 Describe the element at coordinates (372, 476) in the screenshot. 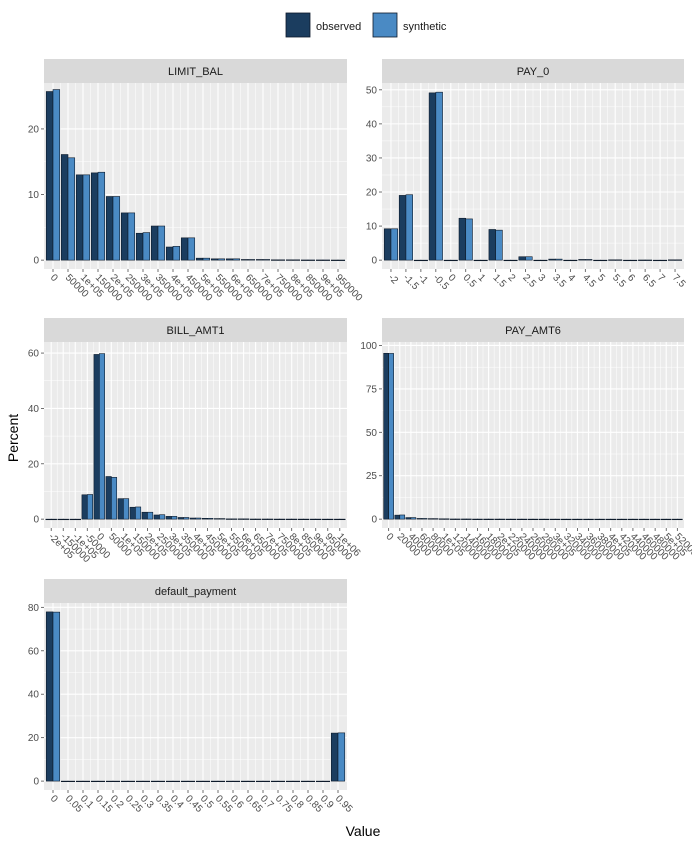

I see `y-tick-label: 25` at that location.